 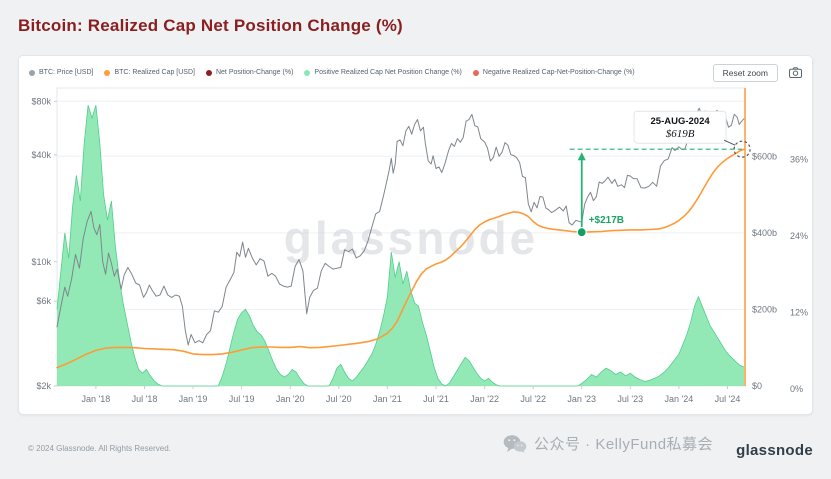 I want to click on pct-axis-label: 36%, so click(x=799, y=159).